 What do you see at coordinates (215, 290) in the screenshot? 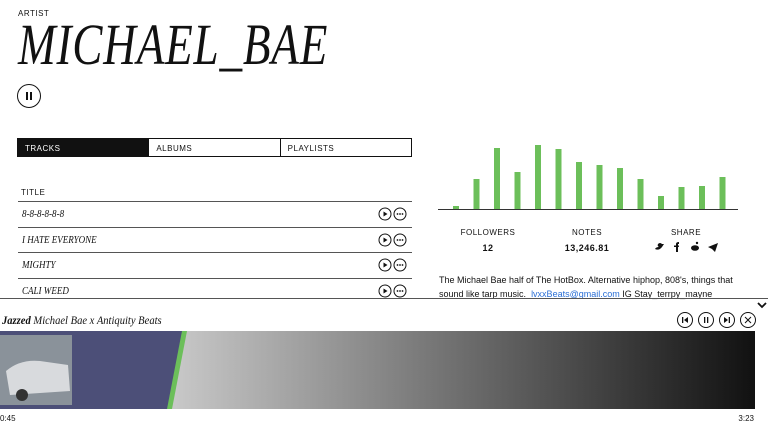
I see `track-row: CALI WEED` at bounding box center [215, 290].